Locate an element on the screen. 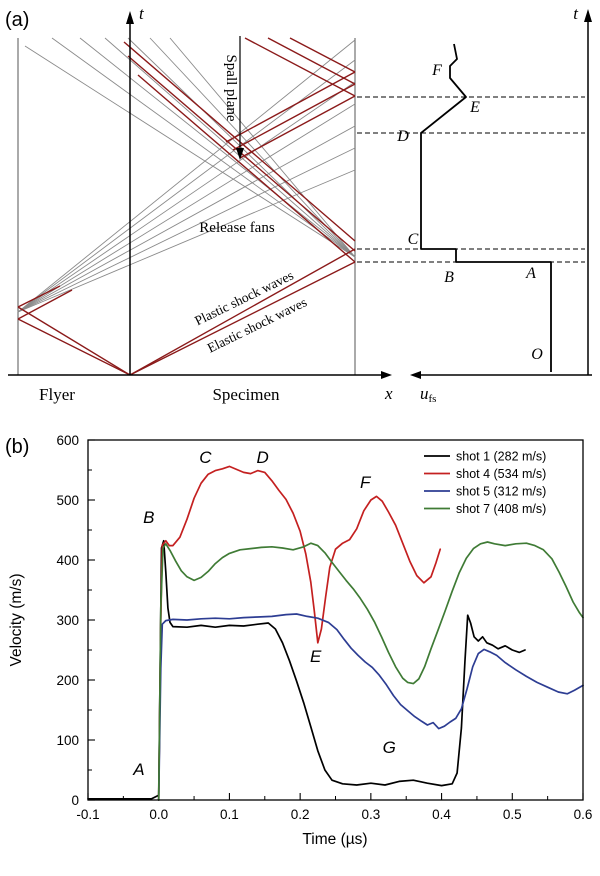 Image resolution: width=600 pixels, height=876 pixels. profile-point-F: F is located at coordinates (436, 70).